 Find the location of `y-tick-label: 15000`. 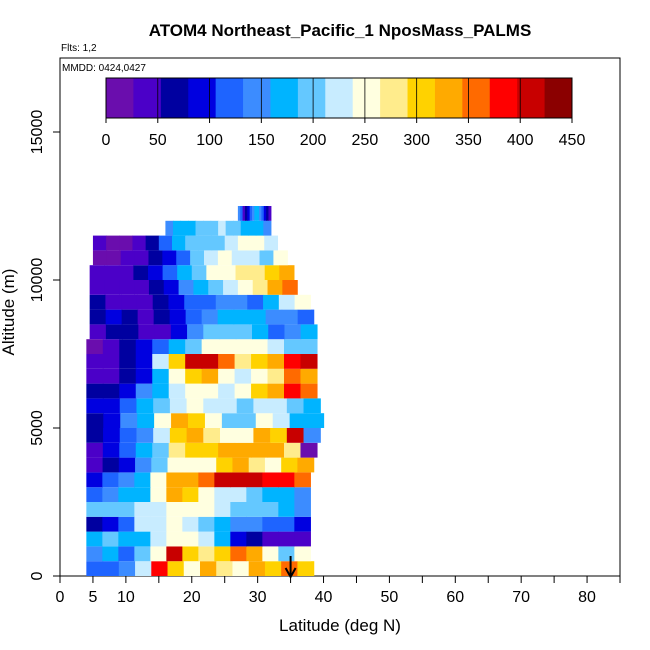

y-tick-label: 15000 is located at coordinates (37, 132).